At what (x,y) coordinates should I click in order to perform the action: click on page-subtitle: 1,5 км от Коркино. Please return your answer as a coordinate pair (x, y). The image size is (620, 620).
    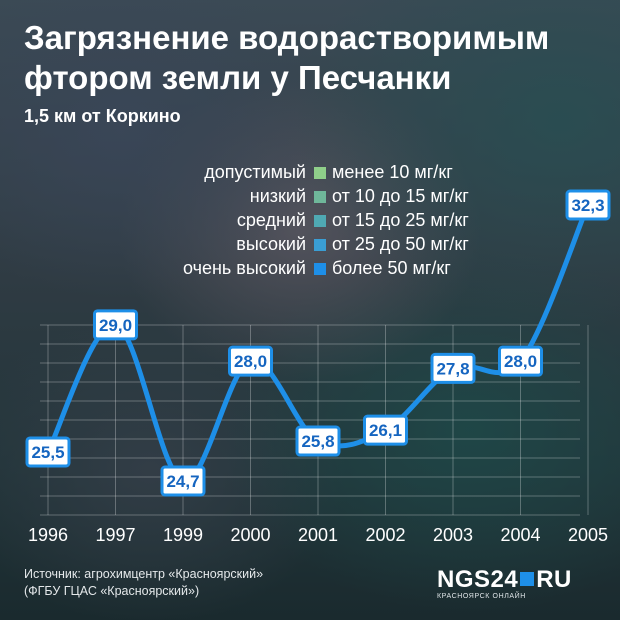
    Looking at the image, I should click on (102, 116).